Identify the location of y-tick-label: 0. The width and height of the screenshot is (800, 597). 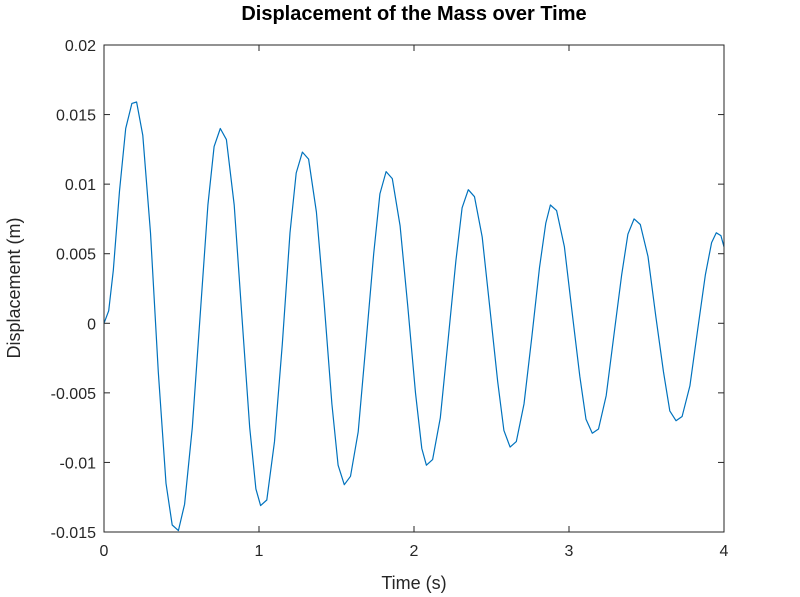
(91, 324).